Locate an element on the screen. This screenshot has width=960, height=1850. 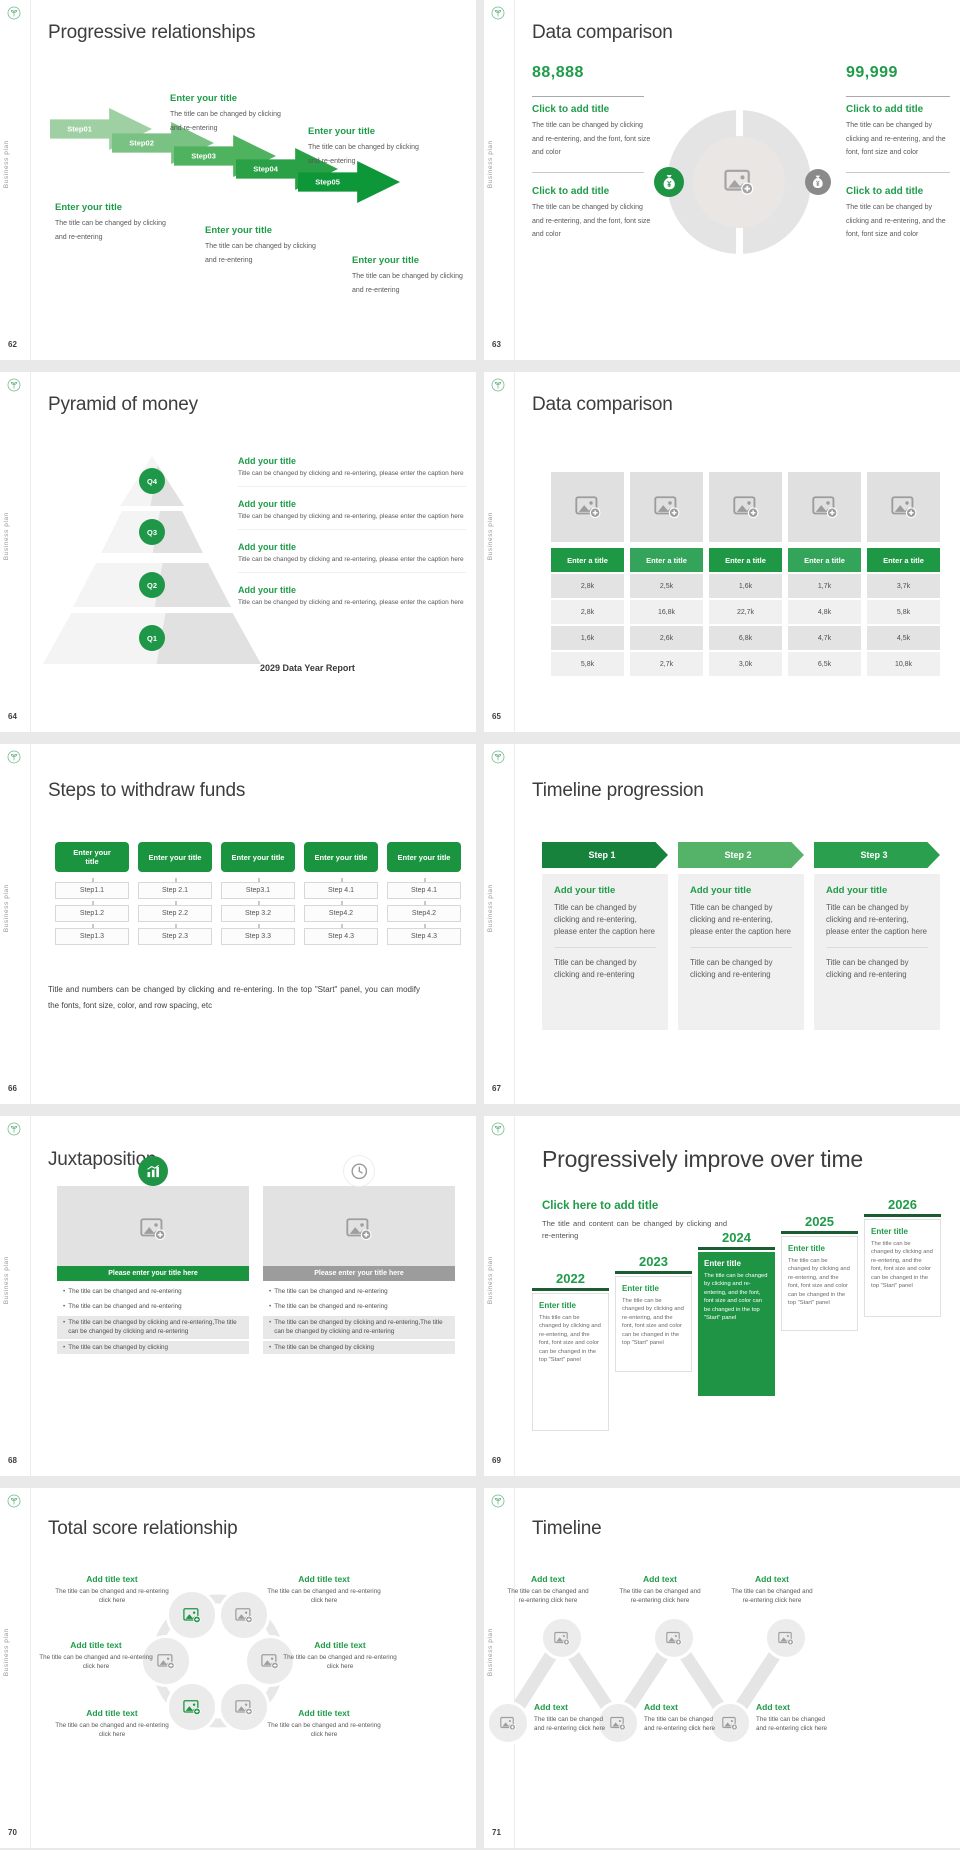
table-cell: 2,6k is located at coordinates (666, 638).